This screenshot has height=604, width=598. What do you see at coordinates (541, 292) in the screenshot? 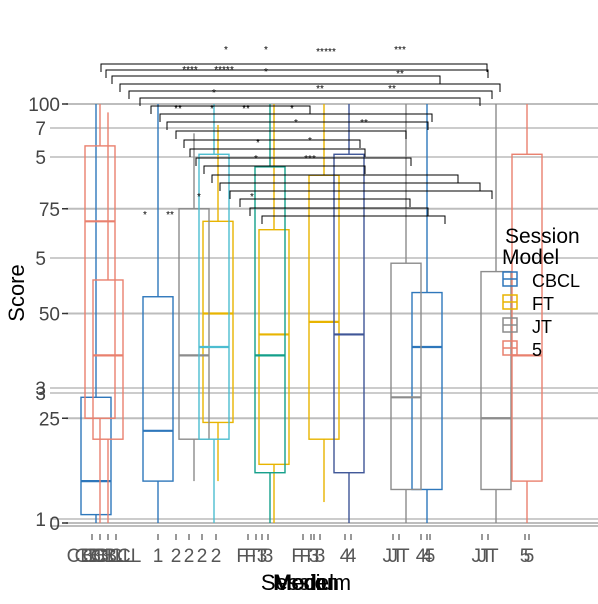
I see `legend: Session Model CBCL FT JT 5` at bounding box center [541, 292].